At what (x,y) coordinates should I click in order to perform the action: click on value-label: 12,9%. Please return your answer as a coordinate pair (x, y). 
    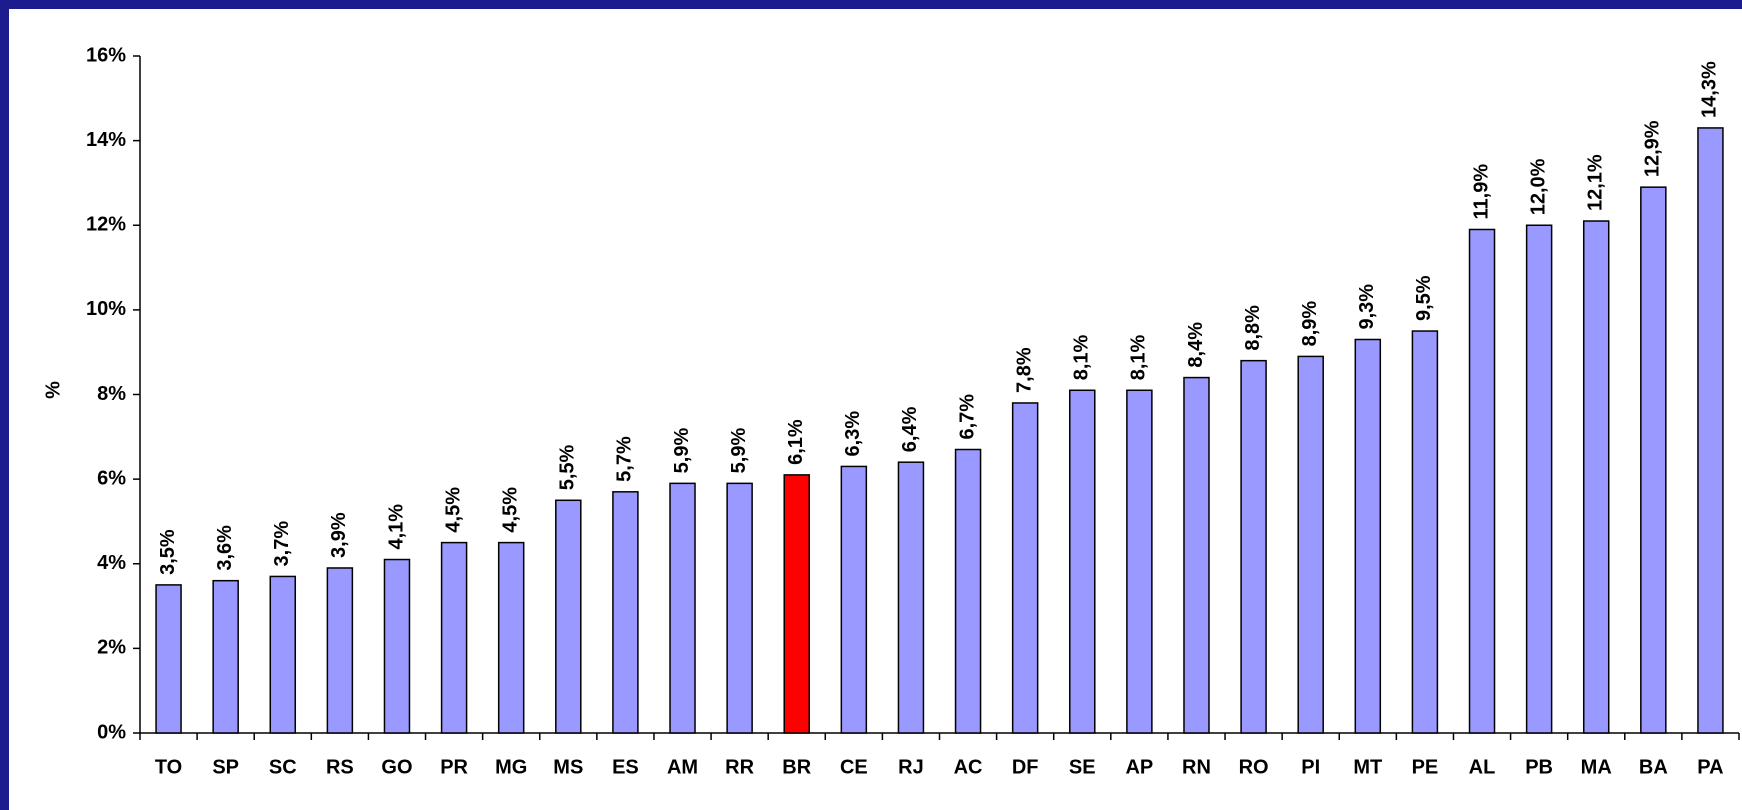
    Looking at the image, I should click on (1653, 148).